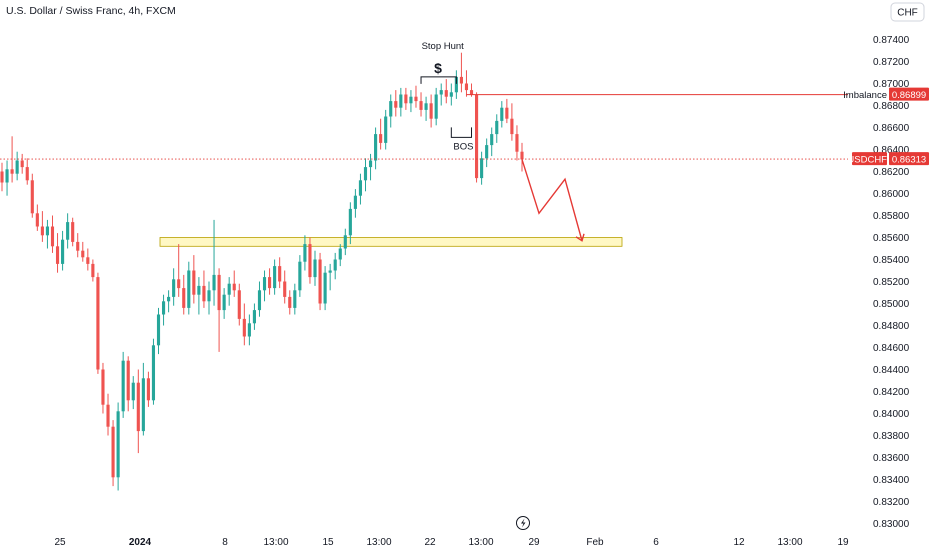 This screenshot has height=550, width=932. What do you see at coordinates (867, 160) in the screenshot?
I see `price-tag-name: USDCHF` at bounding box center [867, 160].